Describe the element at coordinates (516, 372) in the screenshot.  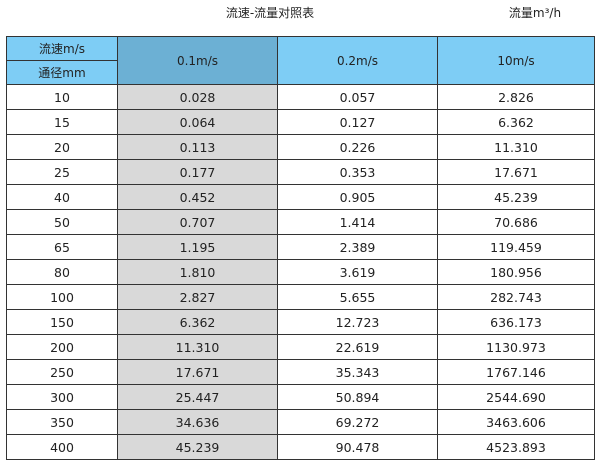
I see `flow-cell: 1767.146` at that location.